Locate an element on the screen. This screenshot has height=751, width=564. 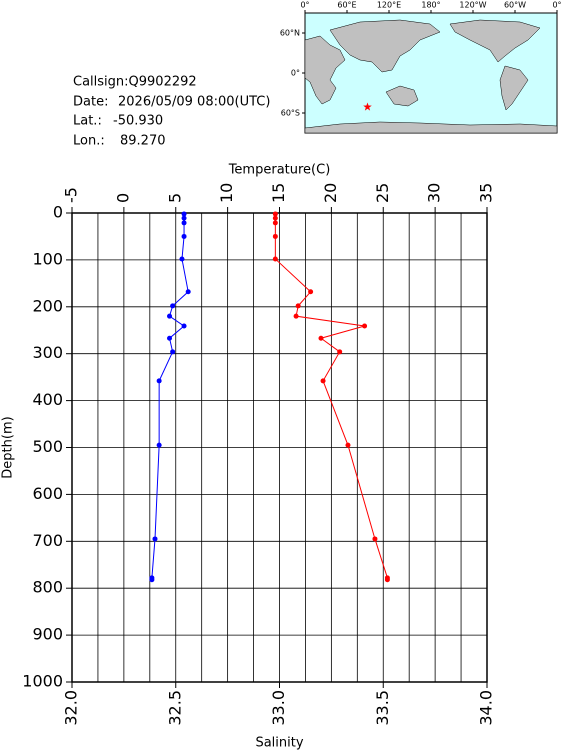
y-tick-label: 500 is located at coordinates (47, 446).